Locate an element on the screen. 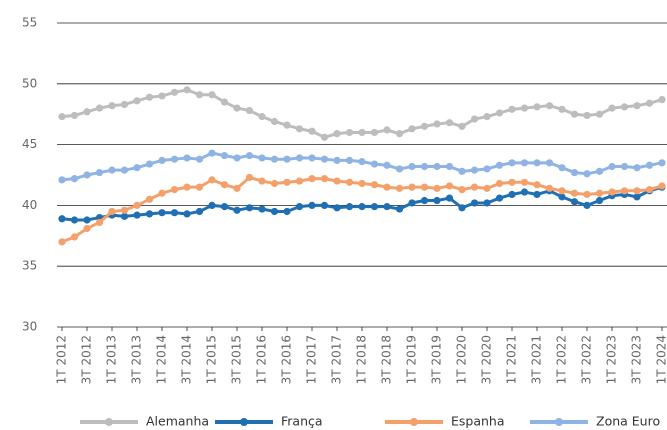 The image size is (667, 430). y-tick-label: 30 is located at coordinates (29, 327).